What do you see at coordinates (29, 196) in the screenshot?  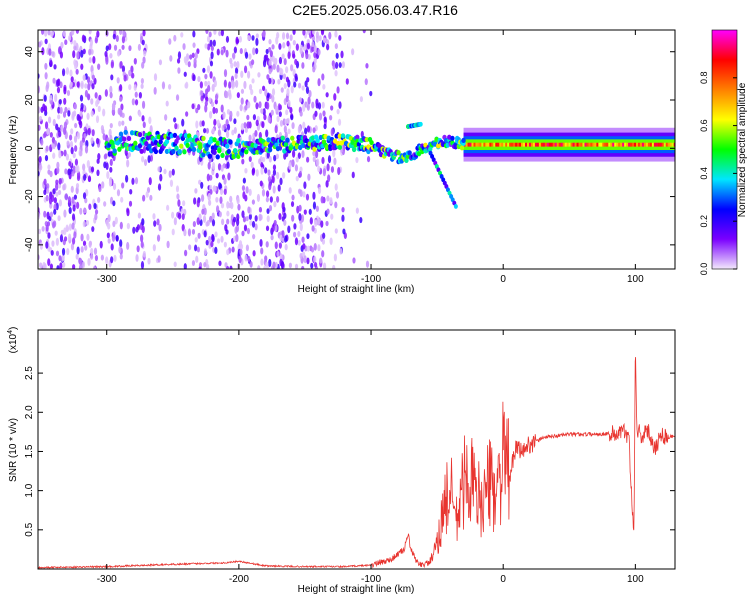 I see `y-tick-label: -20` at bounding box center [29, 196].